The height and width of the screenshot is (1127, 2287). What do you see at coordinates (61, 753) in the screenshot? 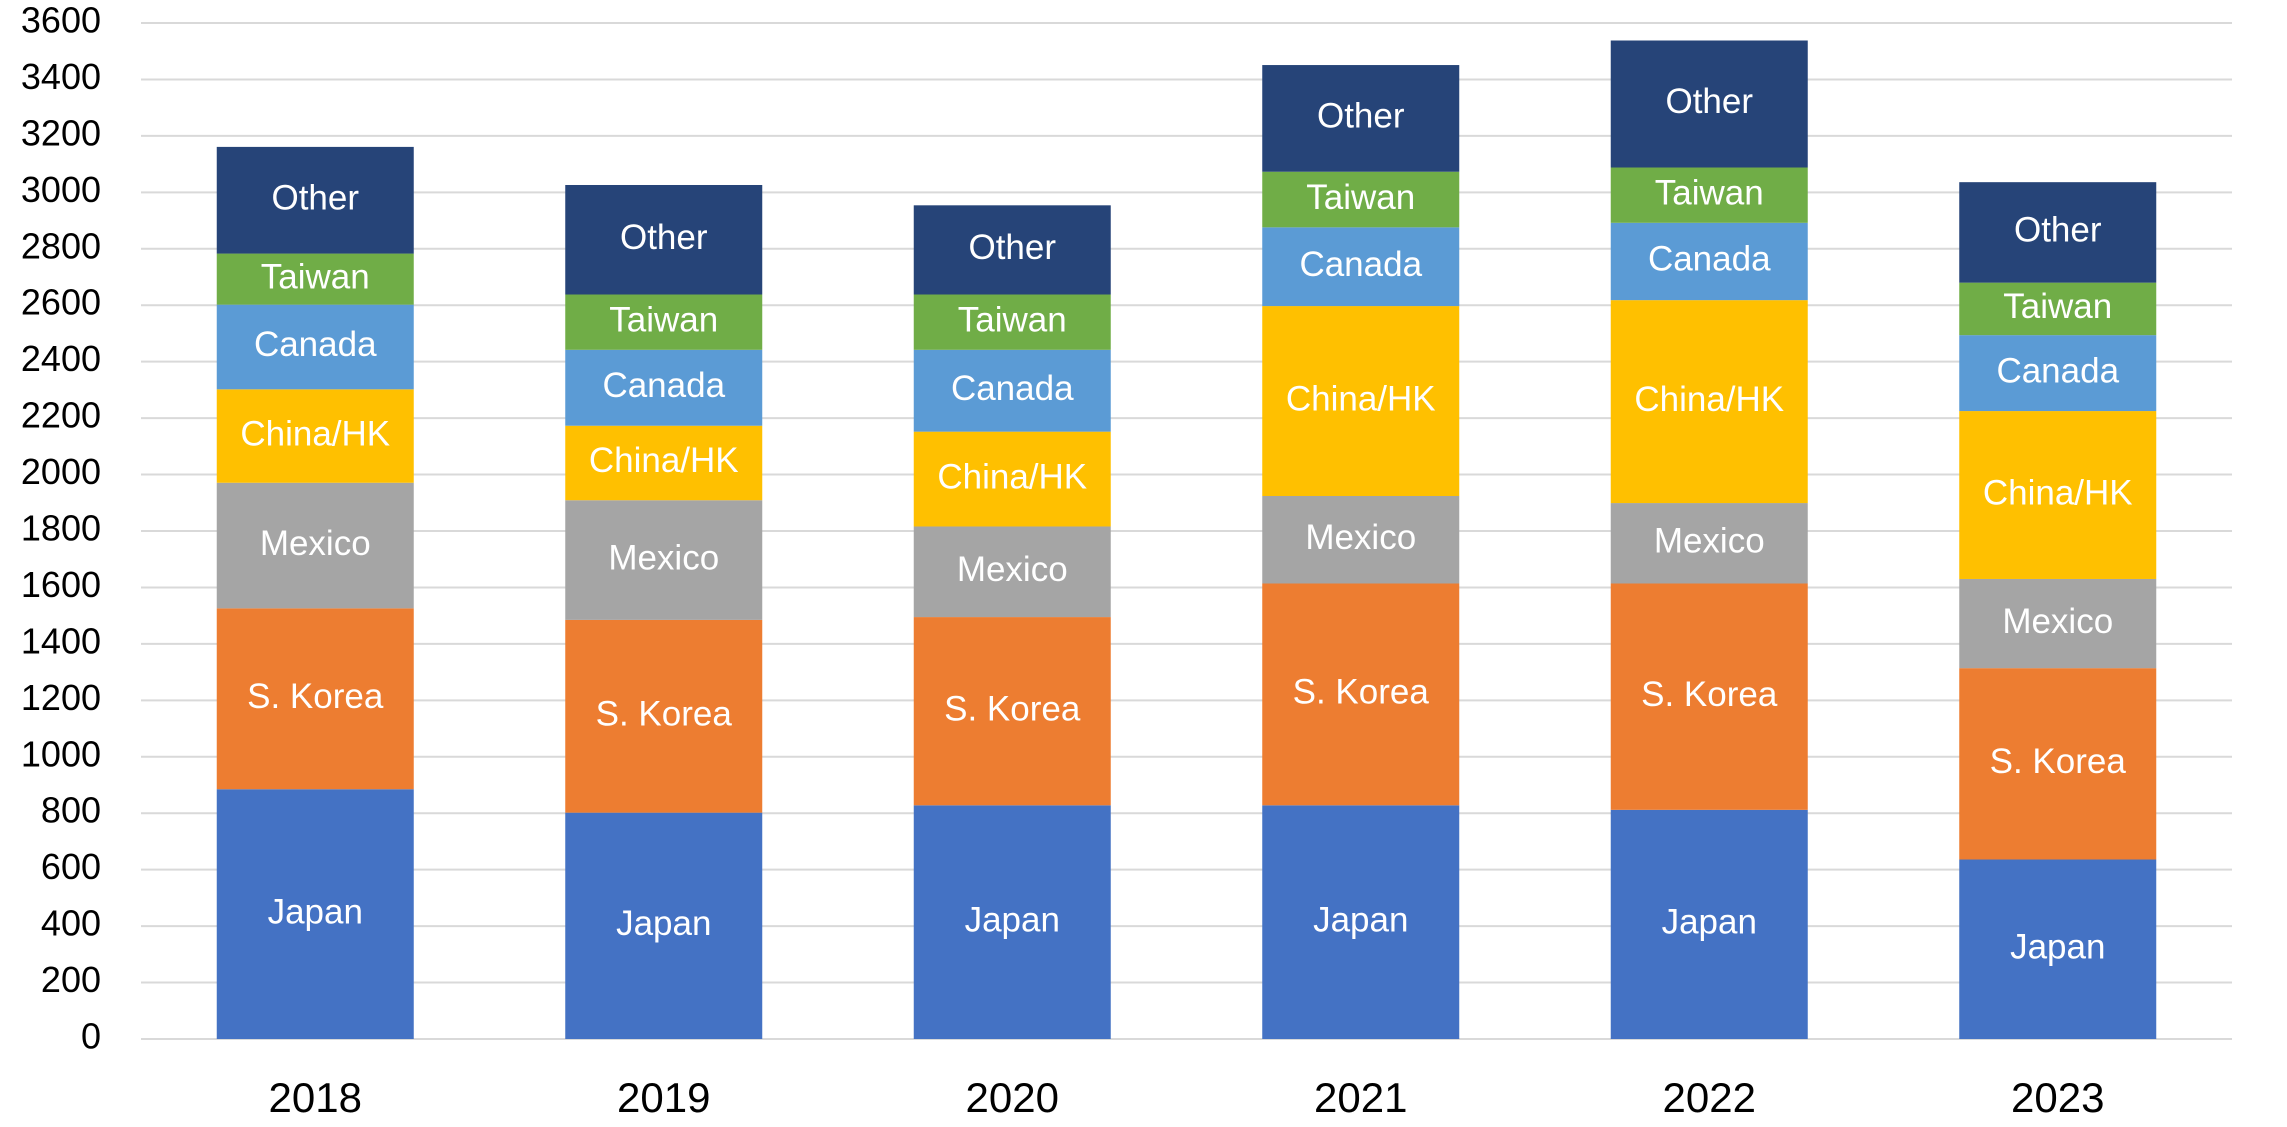
I see `y-tick-label: 1000` at bounding box center [61, 753].